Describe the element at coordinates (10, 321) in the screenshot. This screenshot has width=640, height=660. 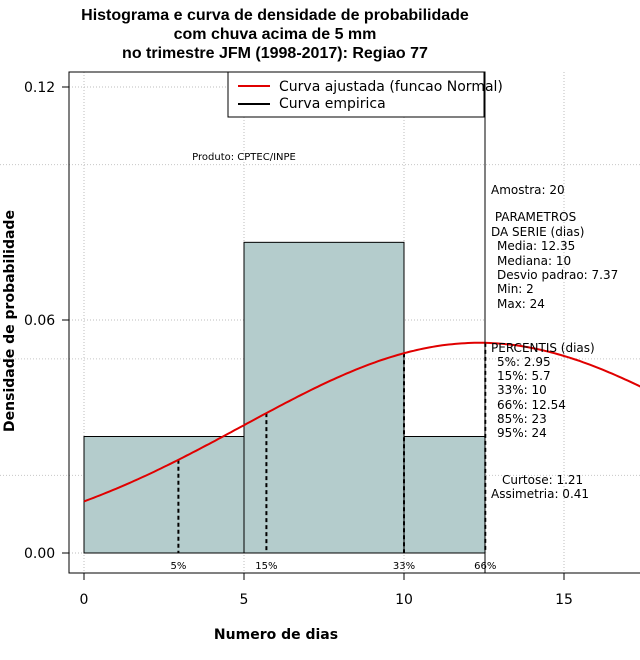
I see `y-axis-label: Densidade de probabilidade` at that location.